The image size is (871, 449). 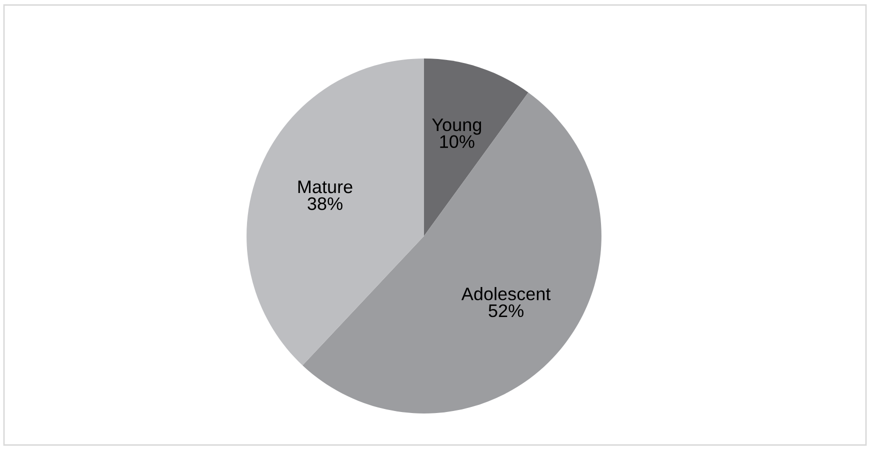 What do you see at coordinates (325, 203) in the screenshot?
I see `data-label: 38%` at bounding box center [325, 203].